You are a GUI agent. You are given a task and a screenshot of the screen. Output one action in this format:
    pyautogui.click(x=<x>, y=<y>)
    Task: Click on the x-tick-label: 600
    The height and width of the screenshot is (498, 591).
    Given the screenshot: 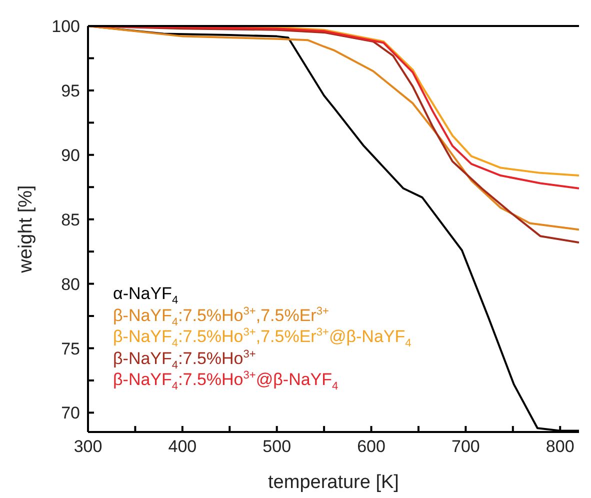 What is the action you would take?
    pyautogui.click(x=371, y=446)
    